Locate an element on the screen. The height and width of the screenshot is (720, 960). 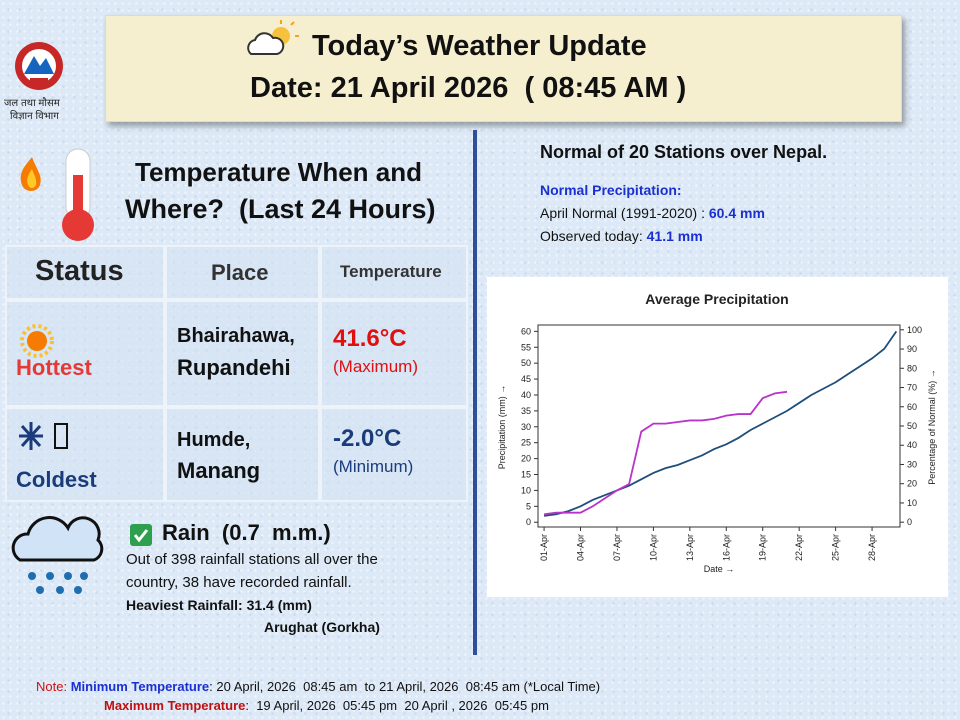
y-tick-label: 60 is located at coordinates (526, 331).